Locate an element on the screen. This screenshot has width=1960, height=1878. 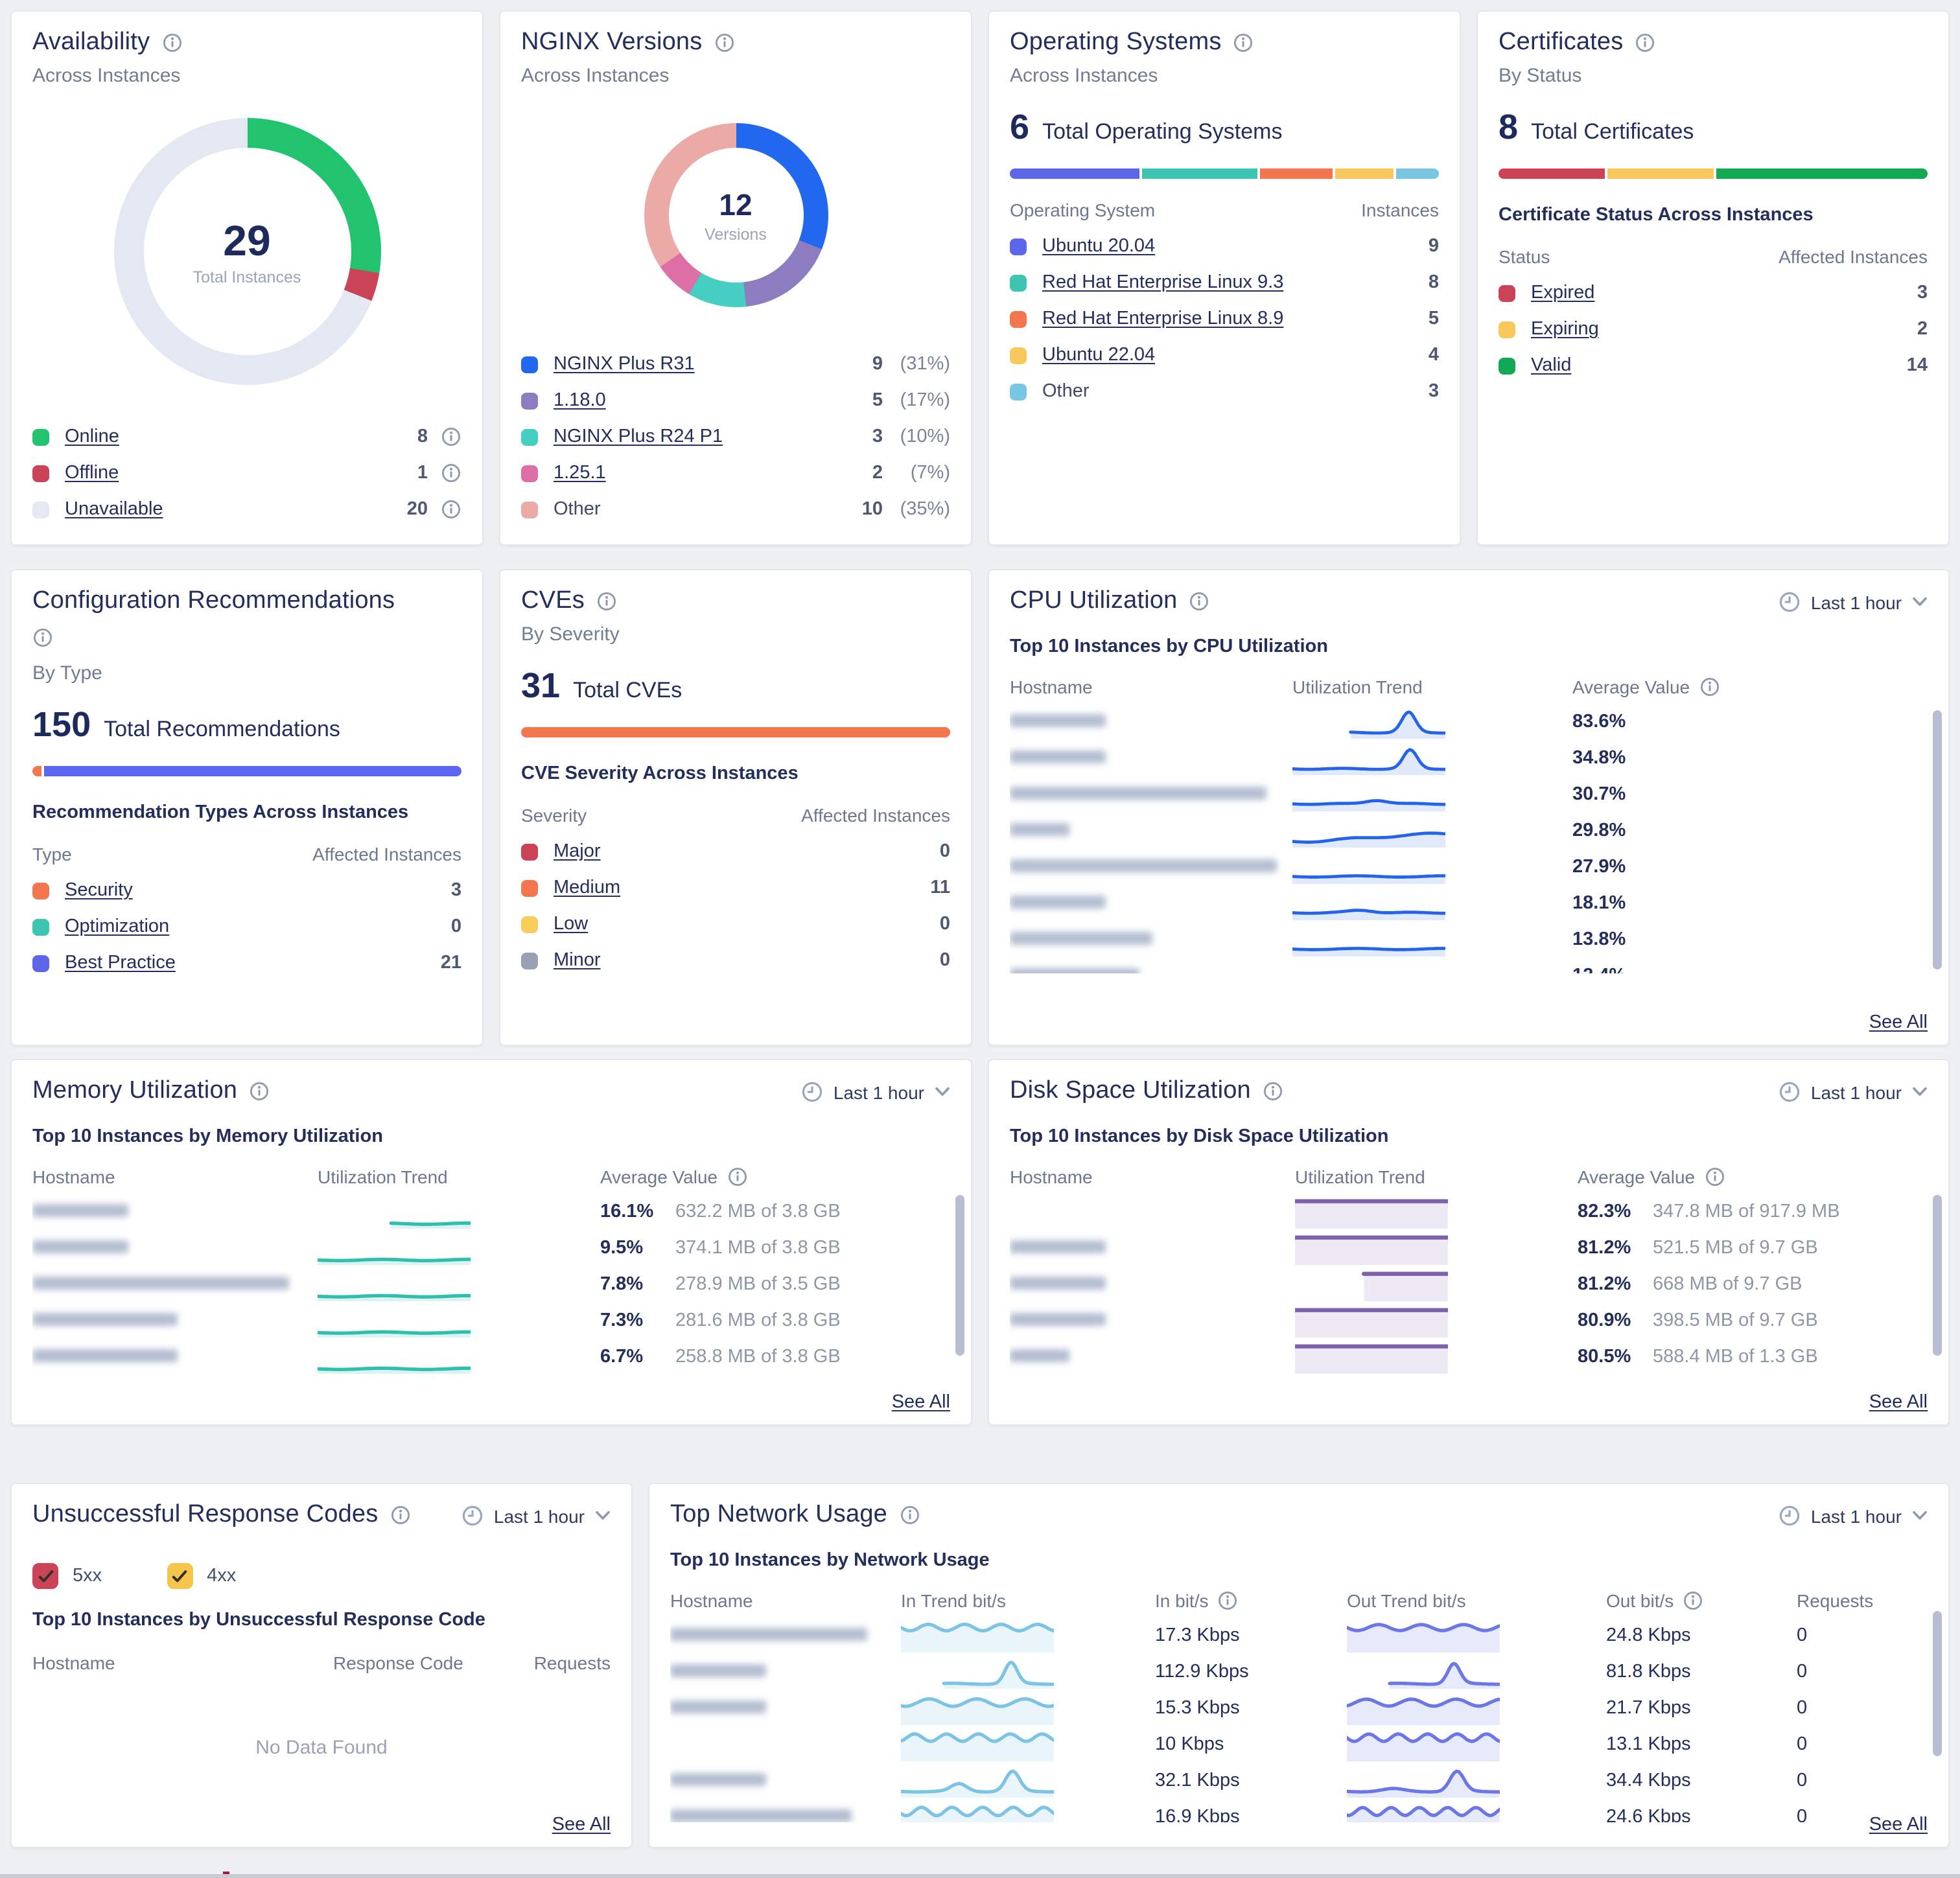
legend-row: NGINX Plus R31 9 (31%) is located at coordinates (736, 364).